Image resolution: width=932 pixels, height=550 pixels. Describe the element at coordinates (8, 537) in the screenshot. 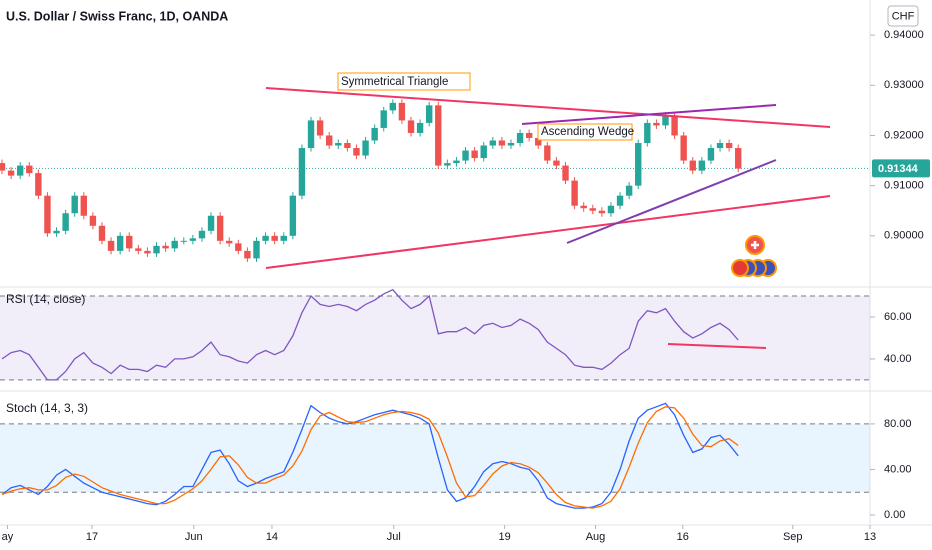

I see `x-tick-label: ay` at that location.